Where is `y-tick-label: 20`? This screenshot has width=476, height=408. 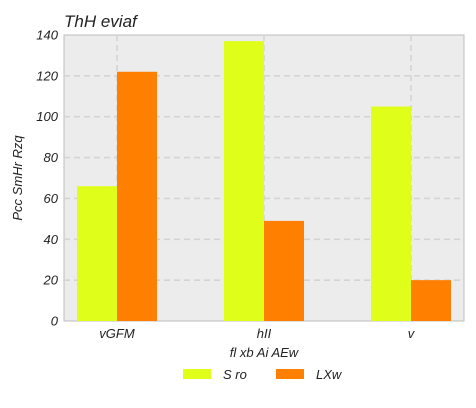 y-tick-label: 20 is located at coordinates (51, 280).